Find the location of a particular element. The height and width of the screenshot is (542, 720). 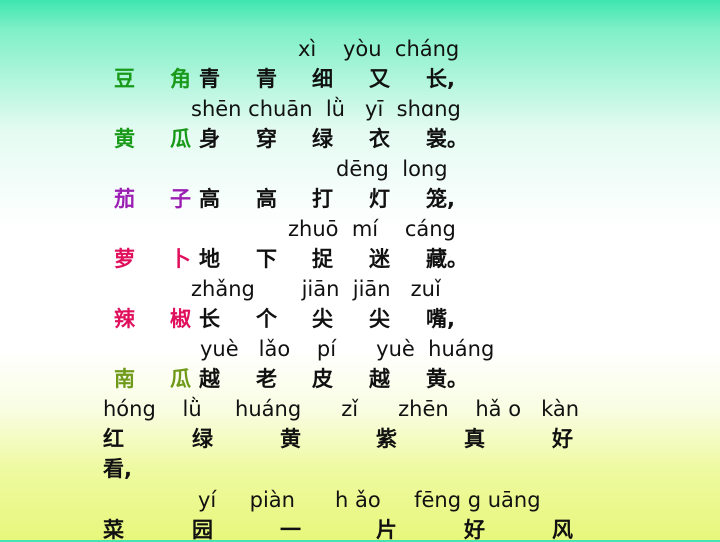

verse-char: 穿 is located at coordinates (266, 139).